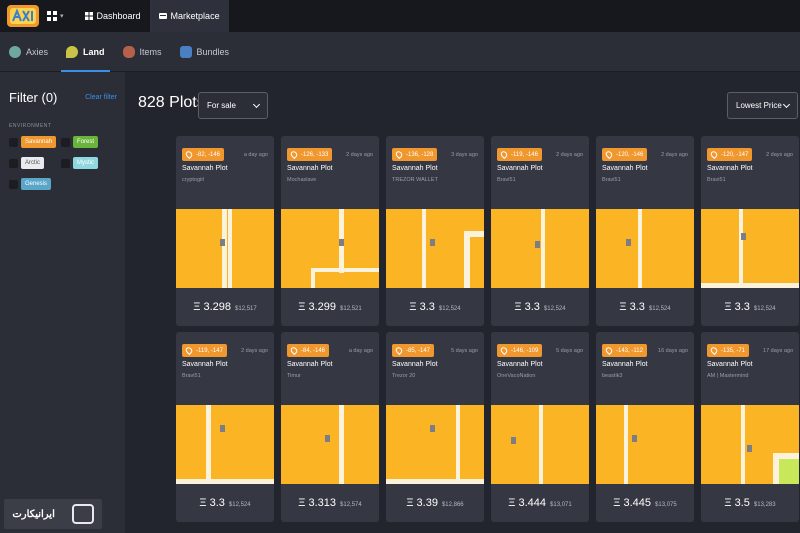 The width and height of the screenshot is (800, 533). Describe the element at coordinates (101, 97) in the screenshot. I see `clear-filter-link: Clear filter` at that location.